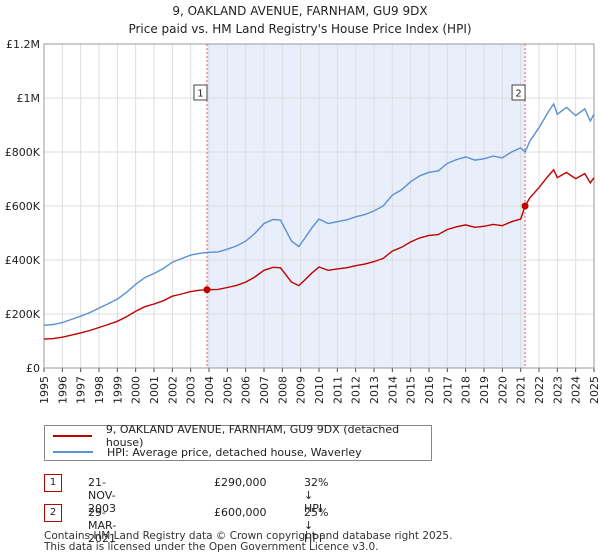 The width and height of the screenshot is (600, 560). What do you see at coordinates (53, 483) in the screenshot?
I see `sale-number-badge: 1` at bounding box center [53, 483].